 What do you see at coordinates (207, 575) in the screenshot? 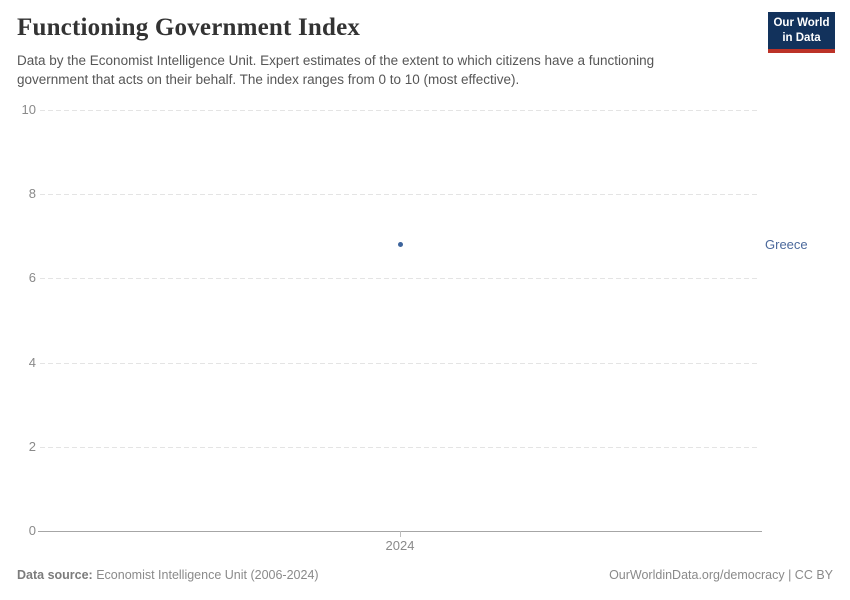
I see `data-source-text: Economist Intelligence Unit (2006-2024)` at bounding box center [207, 575].